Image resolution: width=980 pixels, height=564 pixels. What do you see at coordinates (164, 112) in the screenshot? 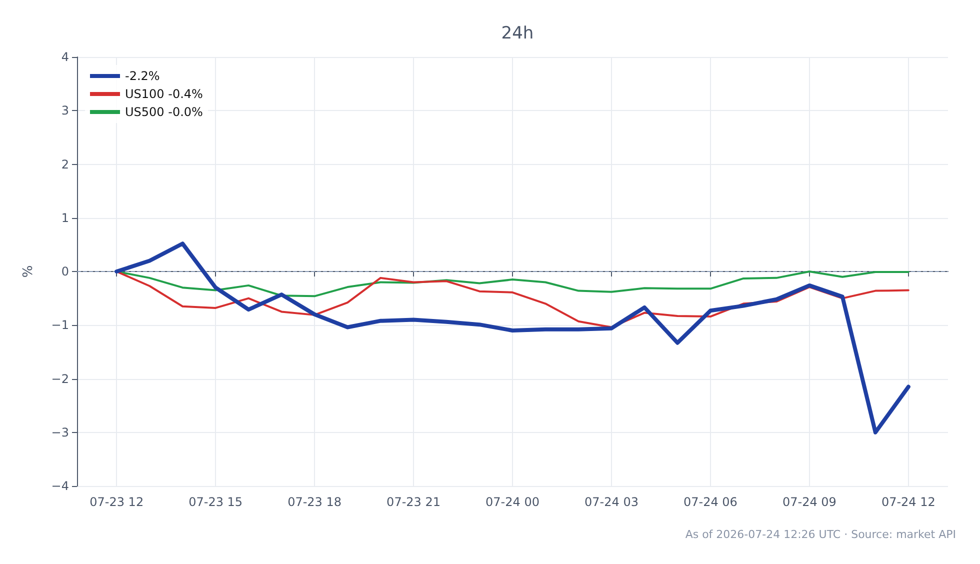
I see `legend-label: US500 -0.0%` at bounding box center [164, 112].